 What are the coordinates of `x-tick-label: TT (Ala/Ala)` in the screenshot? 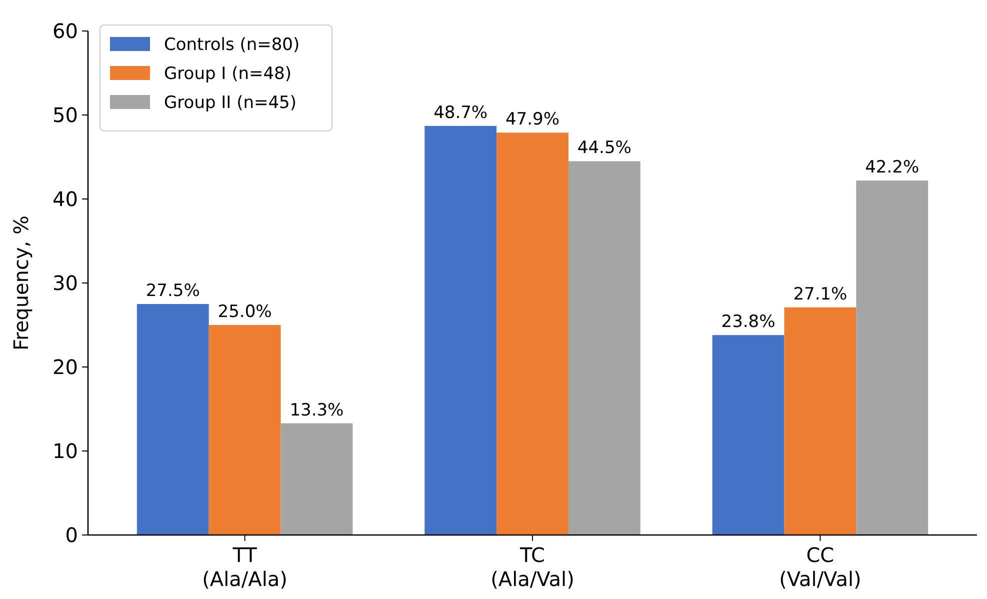 It's located at (245, 567).